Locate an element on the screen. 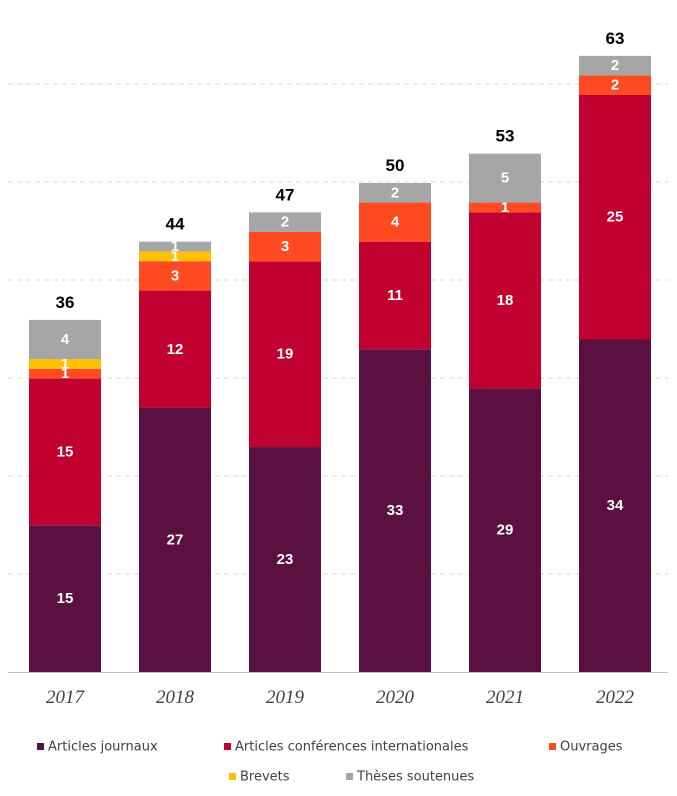 The width and height of the screenshot is (677, 796). data-label: 11 is located at coordinates (395, 295).